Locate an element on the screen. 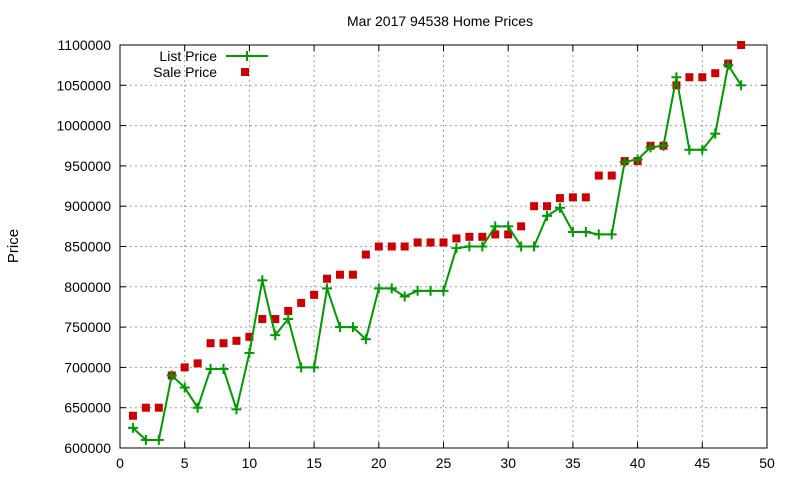  x-tick-label: 10 is located at coordinates (250, 463).